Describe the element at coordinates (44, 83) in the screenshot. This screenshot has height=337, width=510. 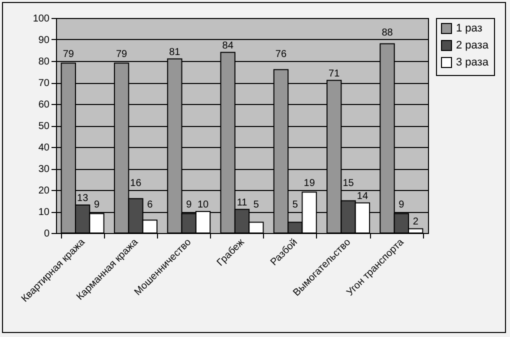
I see `y-tick-label: 70` at that location.